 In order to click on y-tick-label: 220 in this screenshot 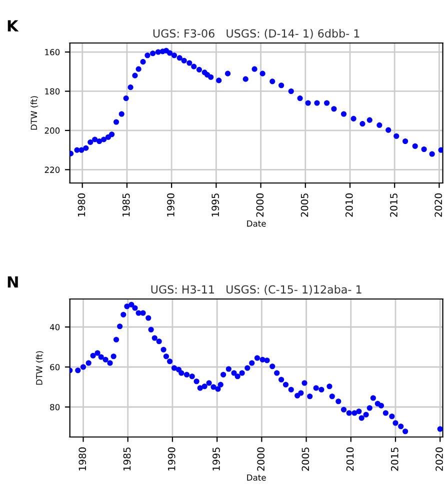, I will do `click(52, 169)`.